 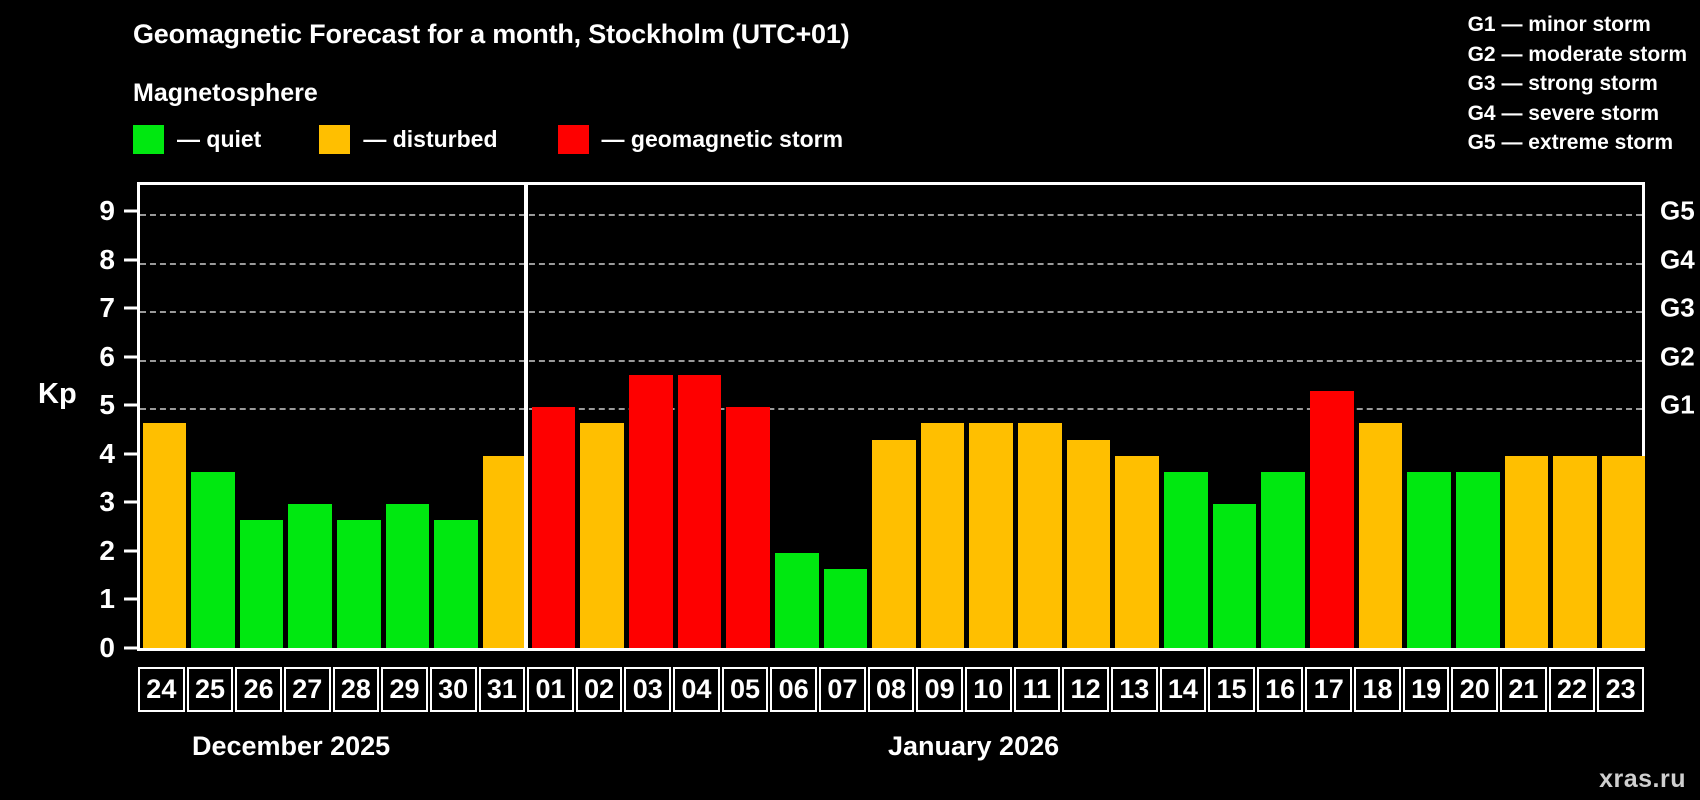 I want to click on legend-label-disturbed: — disturbed, so click(x=430, y=138).